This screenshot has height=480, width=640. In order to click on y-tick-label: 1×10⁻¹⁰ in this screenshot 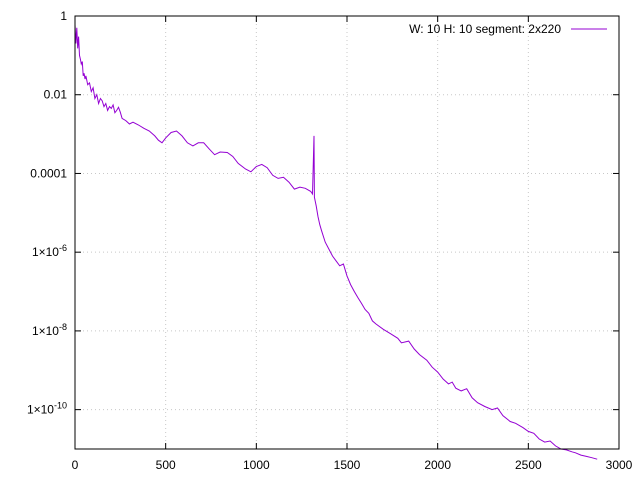, I will do `click(47, 409)`.